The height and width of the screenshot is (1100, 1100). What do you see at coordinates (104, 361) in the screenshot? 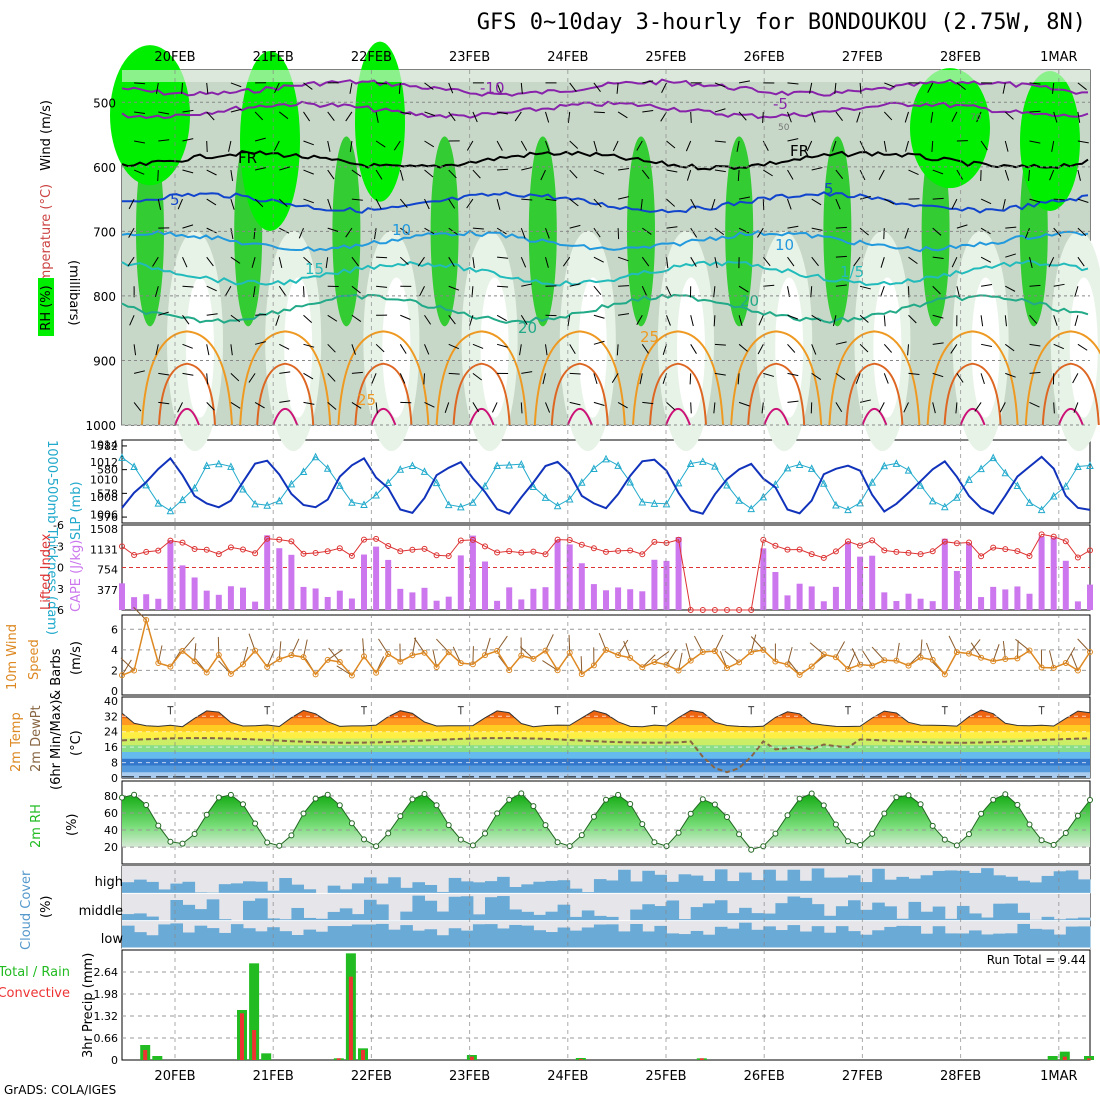
I see `pressure-tick-label: 900` at bounding box center [104, 361].